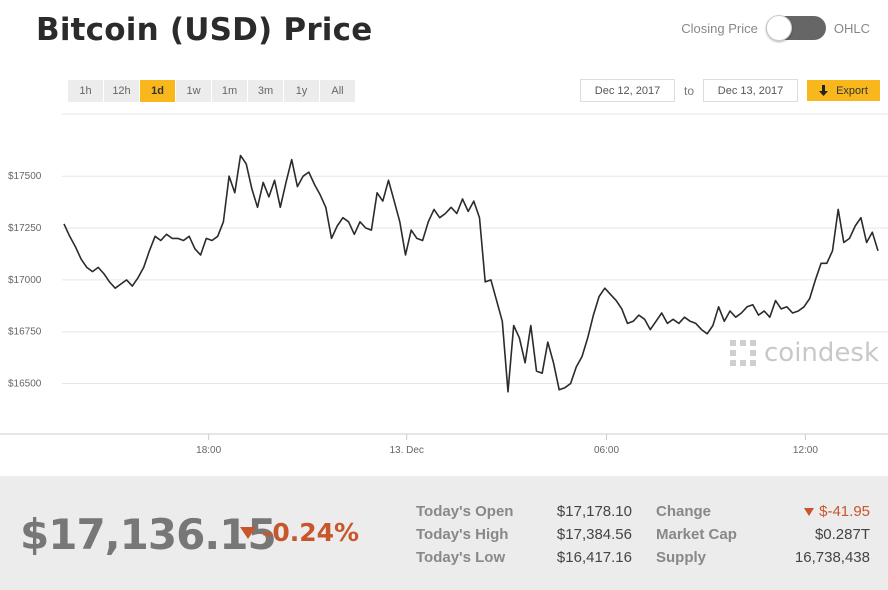 The width and height of the screenshot is (888, 590). What do you see at coordinates (852, 90) in the screenshot?
I see `export-label: Export` at bounding box center [852, 90].